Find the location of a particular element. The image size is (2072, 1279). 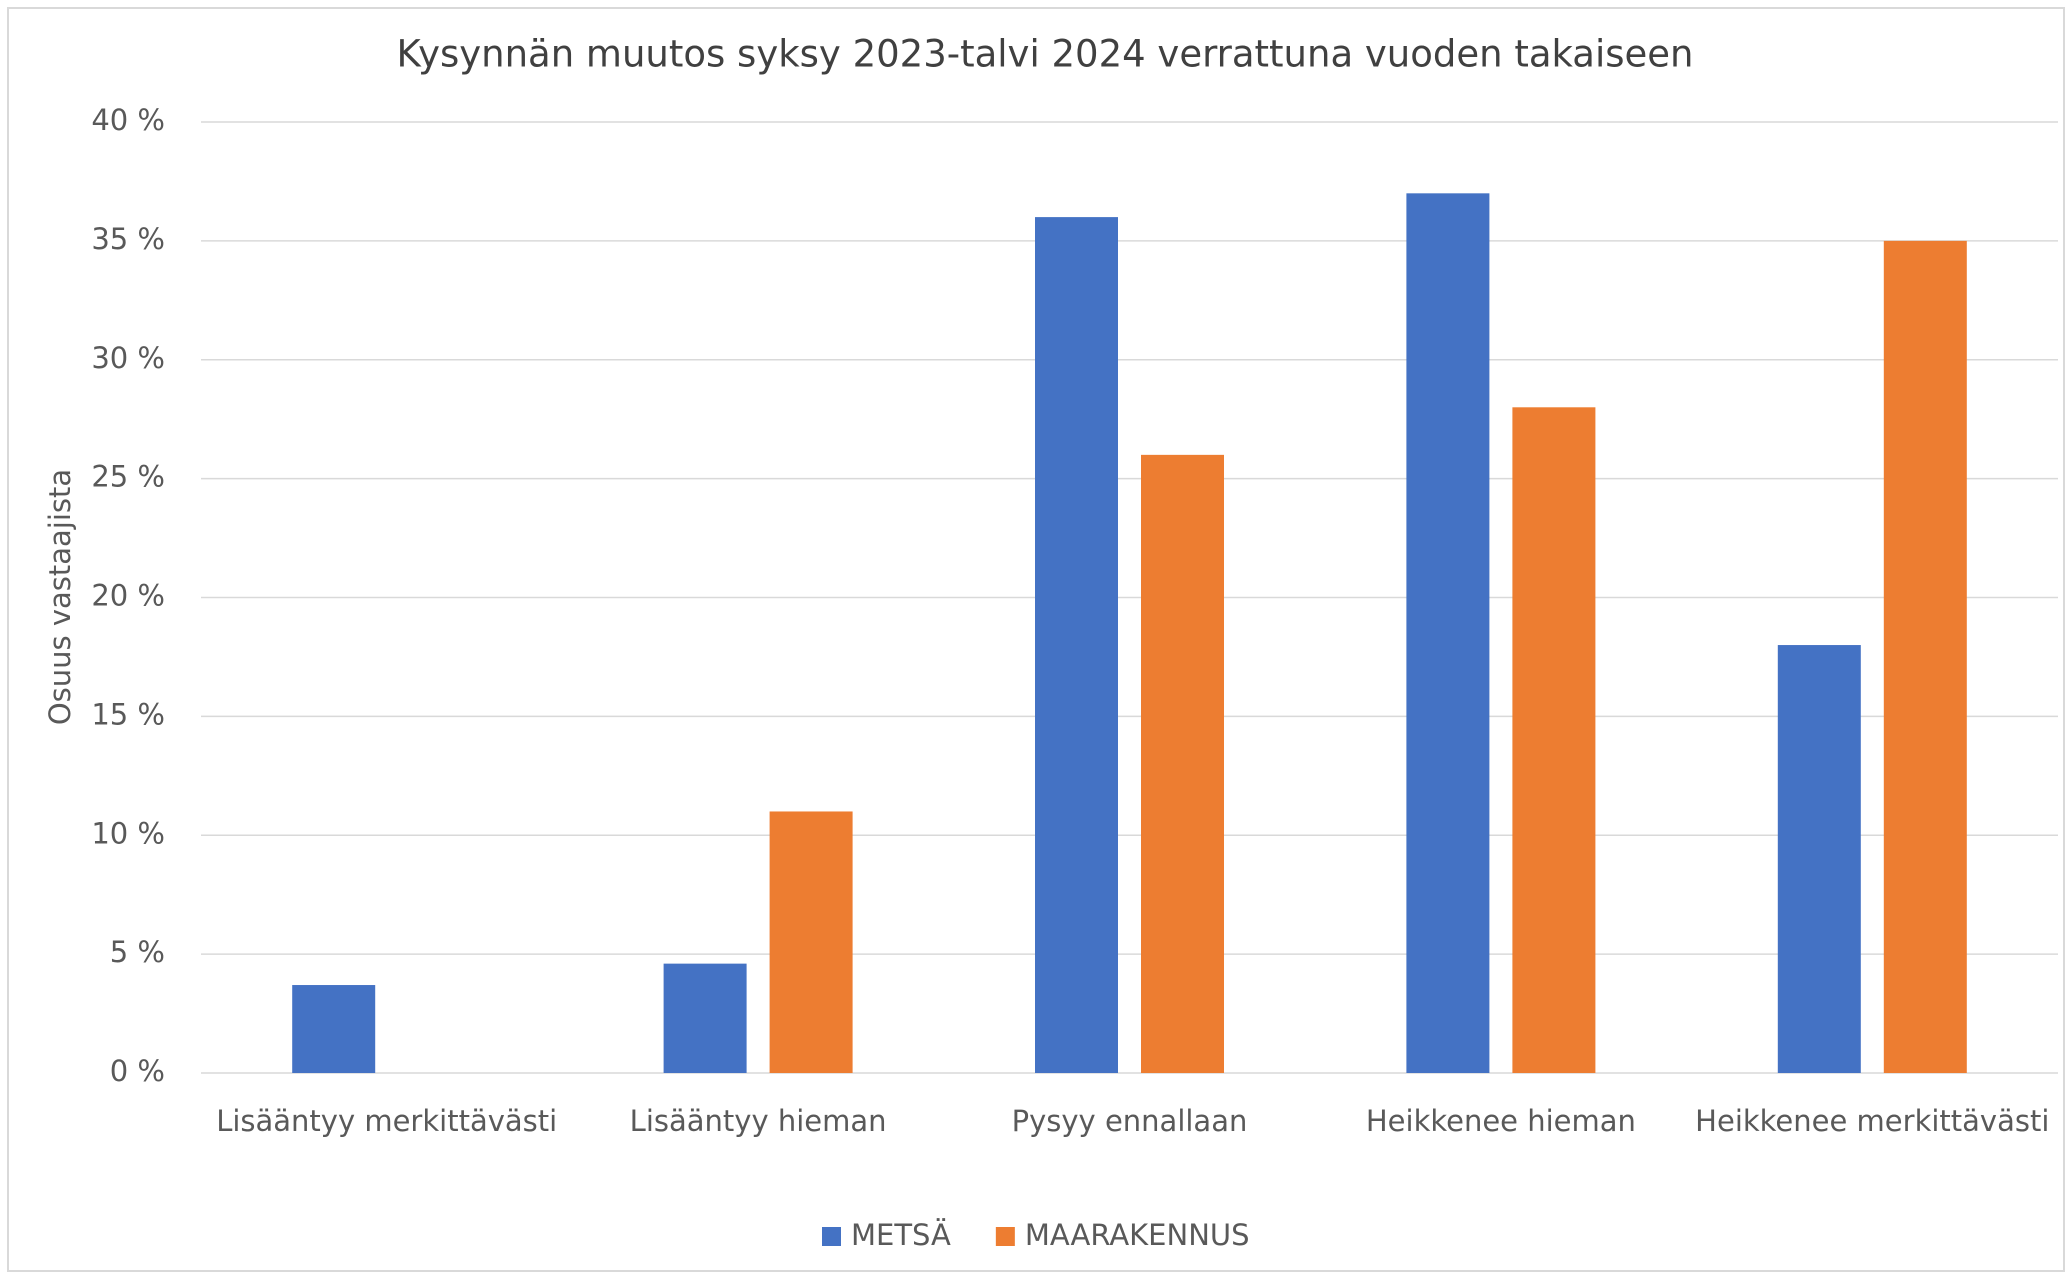

x-tick-label: Heikkenee hieman is located at coordinates (1501, 1121).